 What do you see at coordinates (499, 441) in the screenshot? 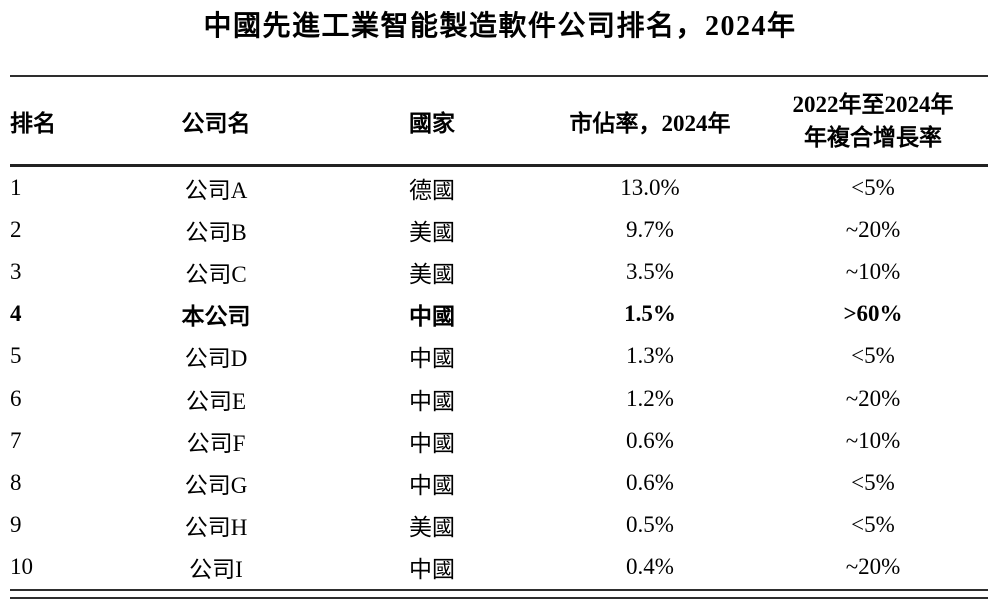
I see `table-row: 7 公司F 中國 0.6% ~10%` at bounding box center [499, 441].